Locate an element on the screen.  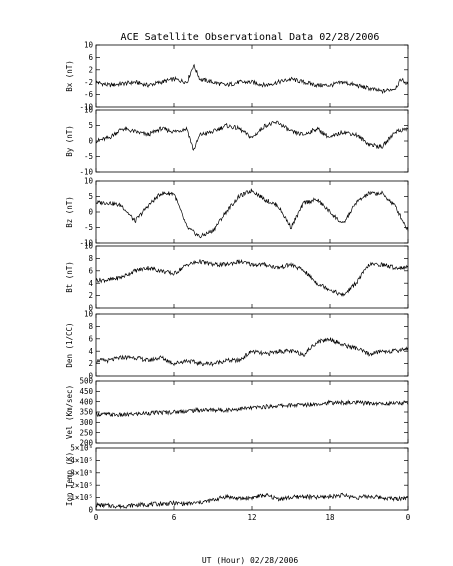
y-tick-label: 450 is located at coordinates (86, 391).